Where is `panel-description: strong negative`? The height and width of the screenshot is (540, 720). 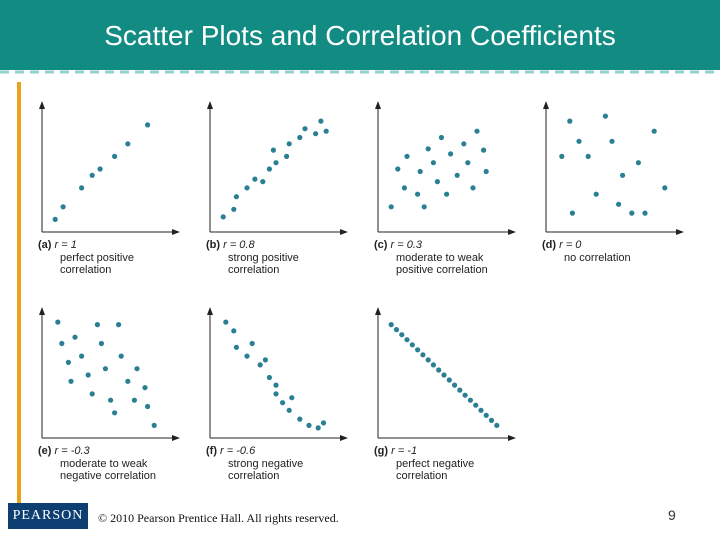
panel-description: strong negative is located at coordinates (265, 464).